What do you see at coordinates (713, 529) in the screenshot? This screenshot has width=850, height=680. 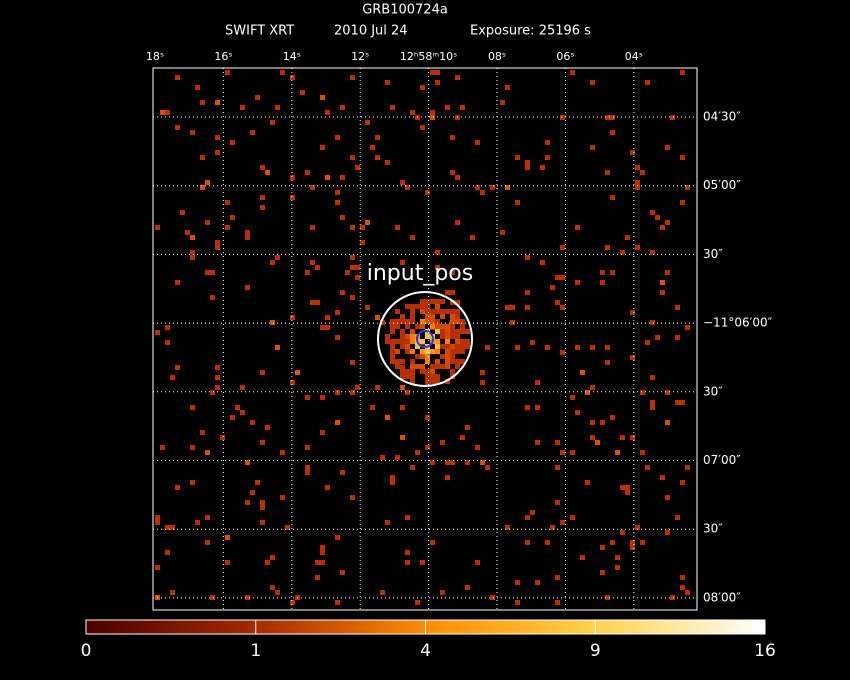 I see `y-tick-label: 30″` at bounding box center [713, 529].